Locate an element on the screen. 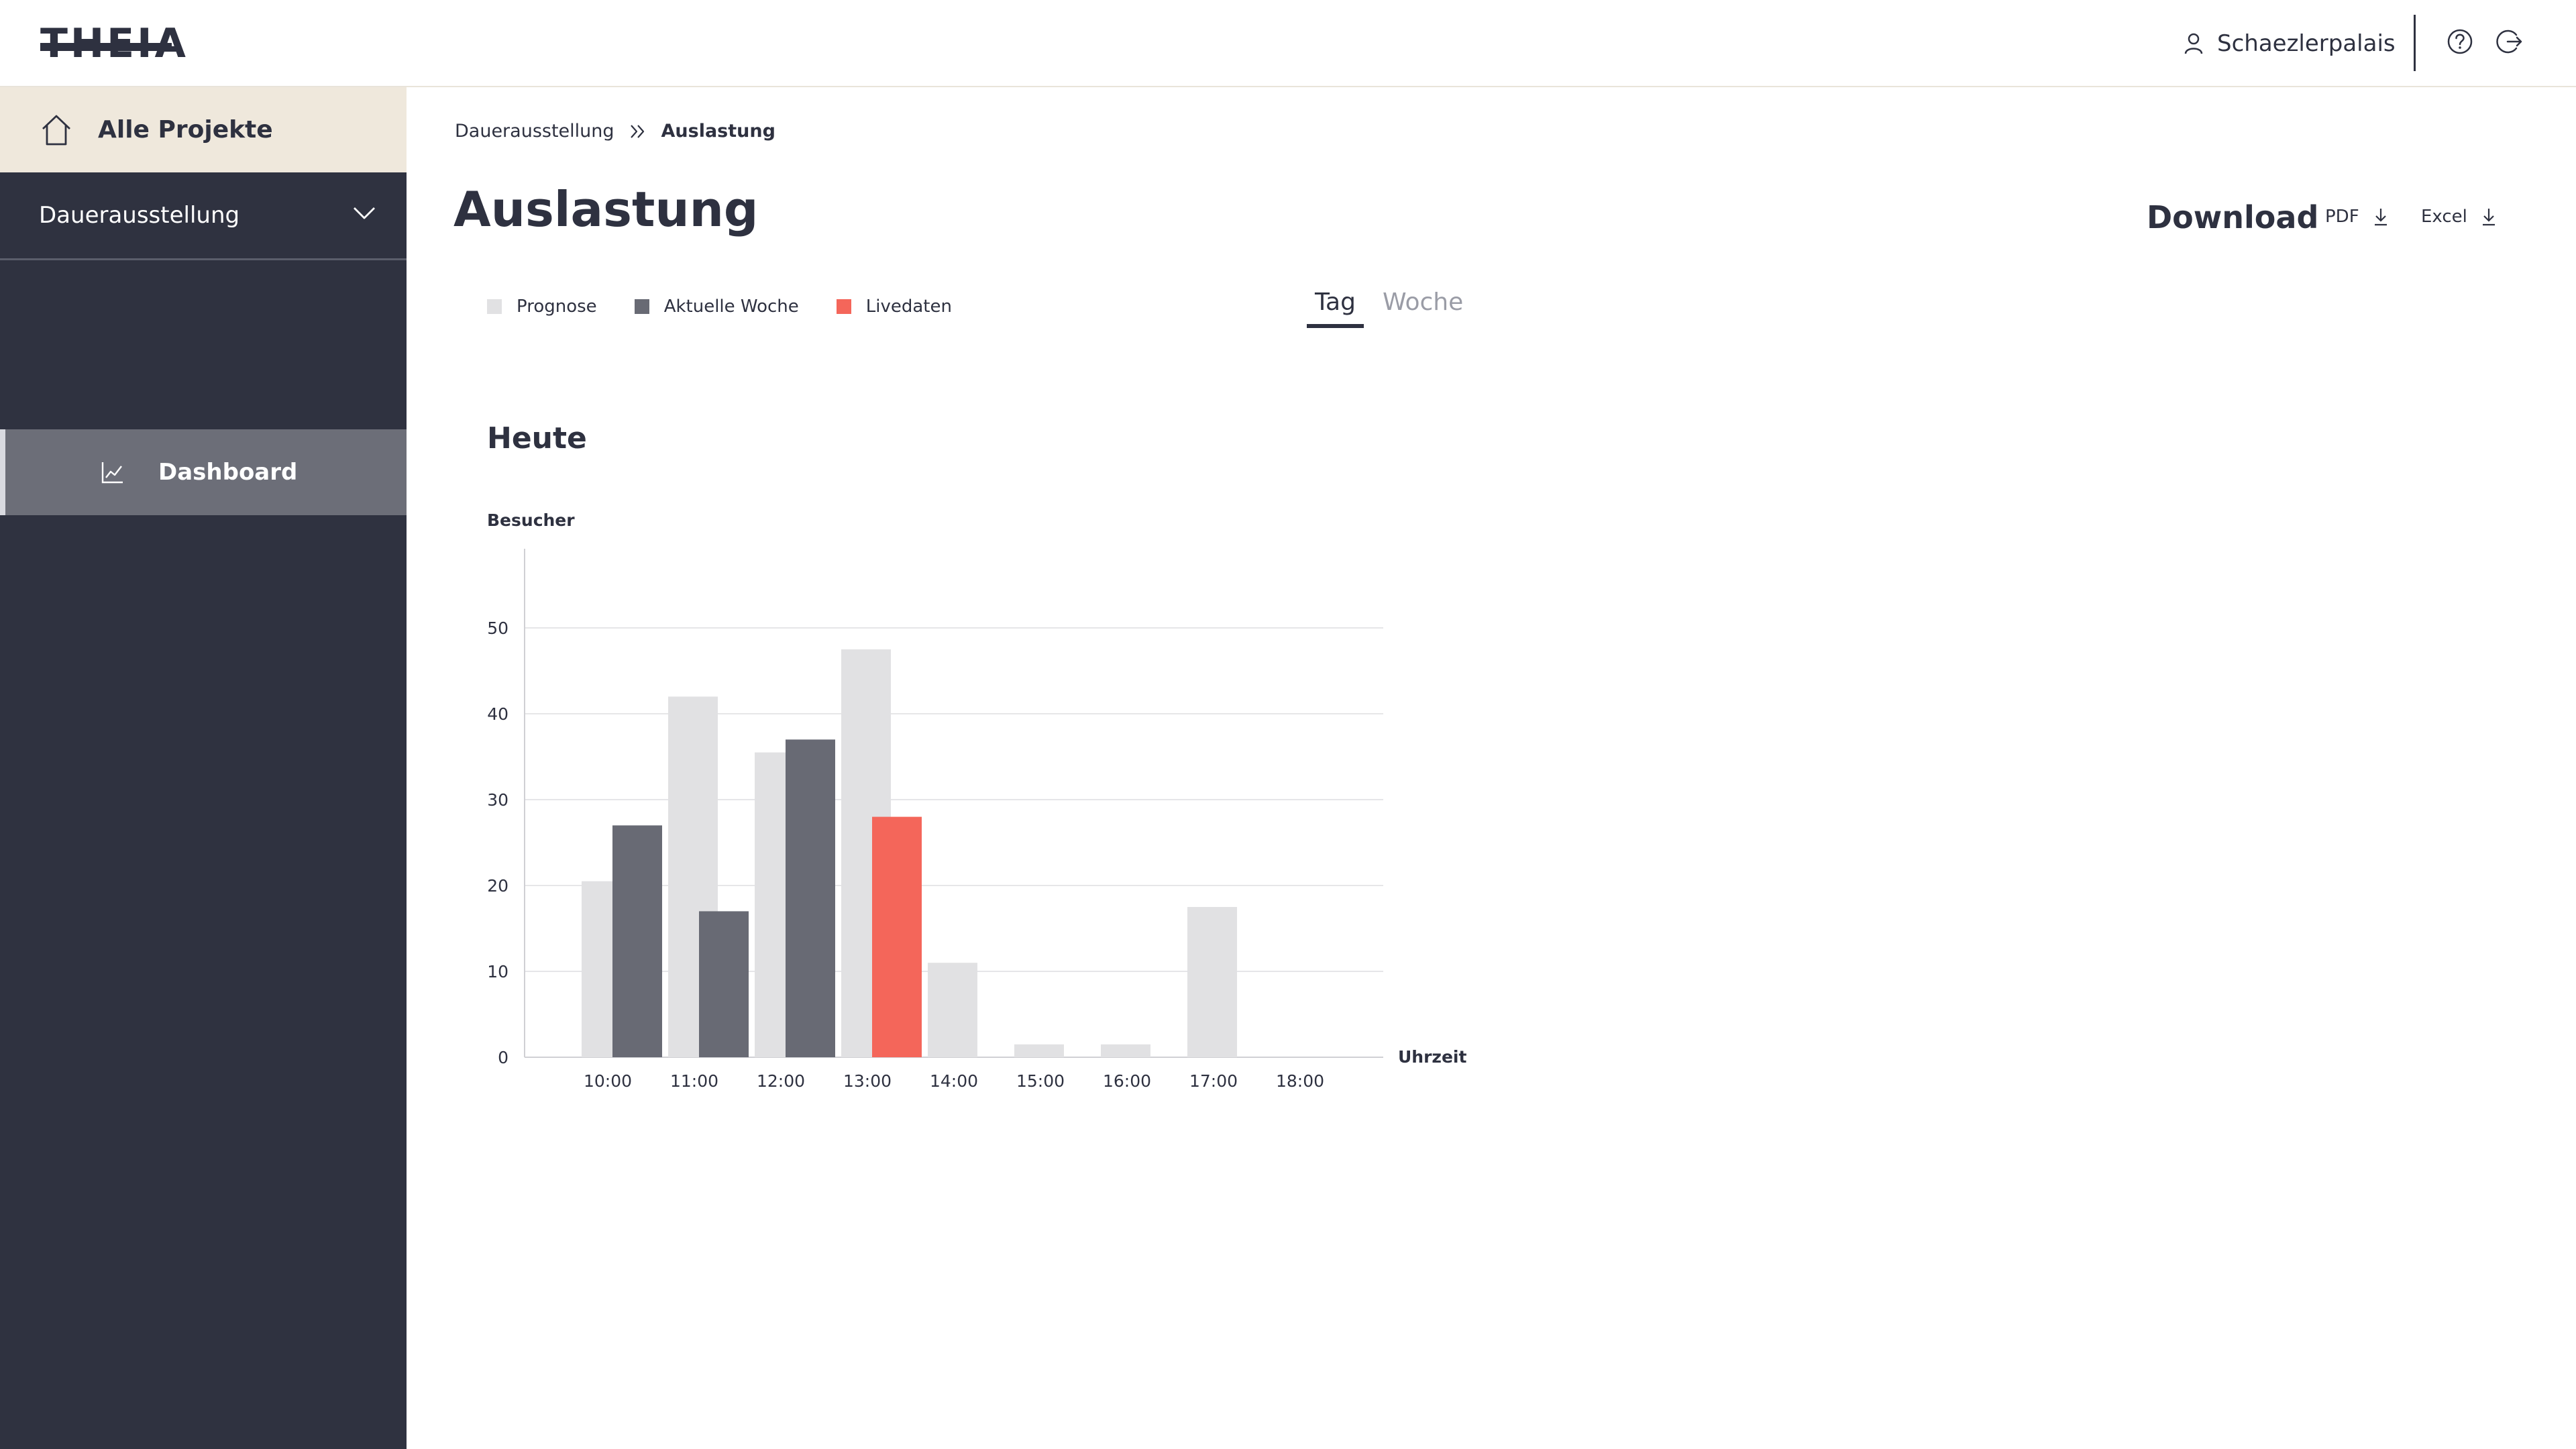  x-tick-label: 13:00 is located at coordinates (867, 1081).